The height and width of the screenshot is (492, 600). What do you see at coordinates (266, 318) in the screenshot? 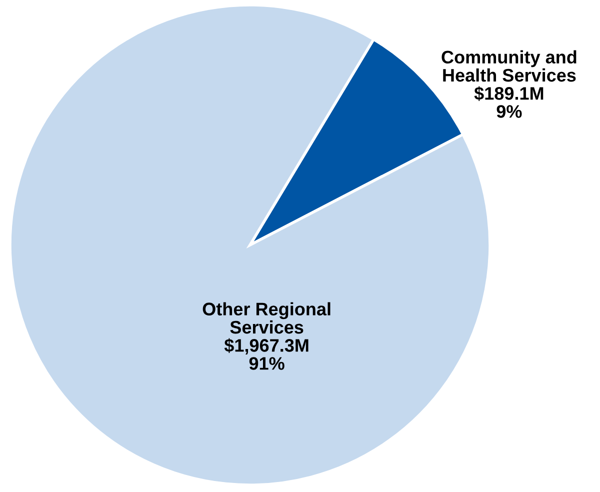
I see `slice-label: Other Regional Services` at bounding box center [266, 318].